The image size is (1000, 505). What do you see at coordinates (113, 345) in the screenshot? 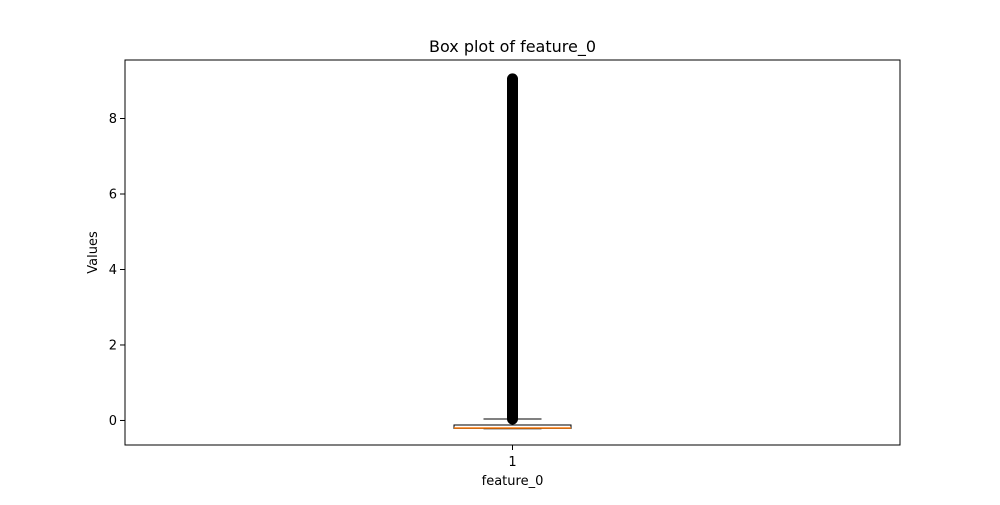
I see `y-tick-label: 2` at bounding box center [113, 345].